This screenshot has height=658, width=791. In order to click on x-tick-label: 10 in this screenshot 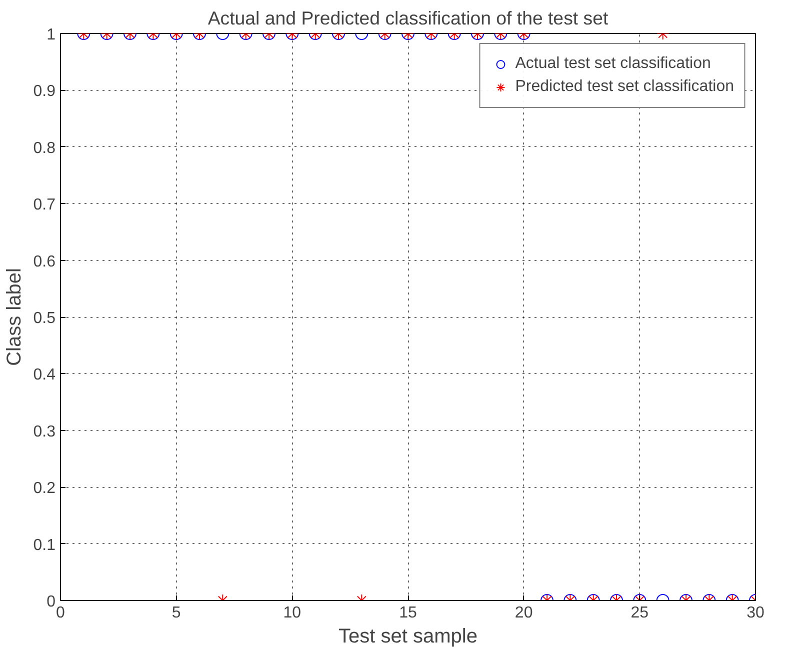, I will do `click(292, 613)`.